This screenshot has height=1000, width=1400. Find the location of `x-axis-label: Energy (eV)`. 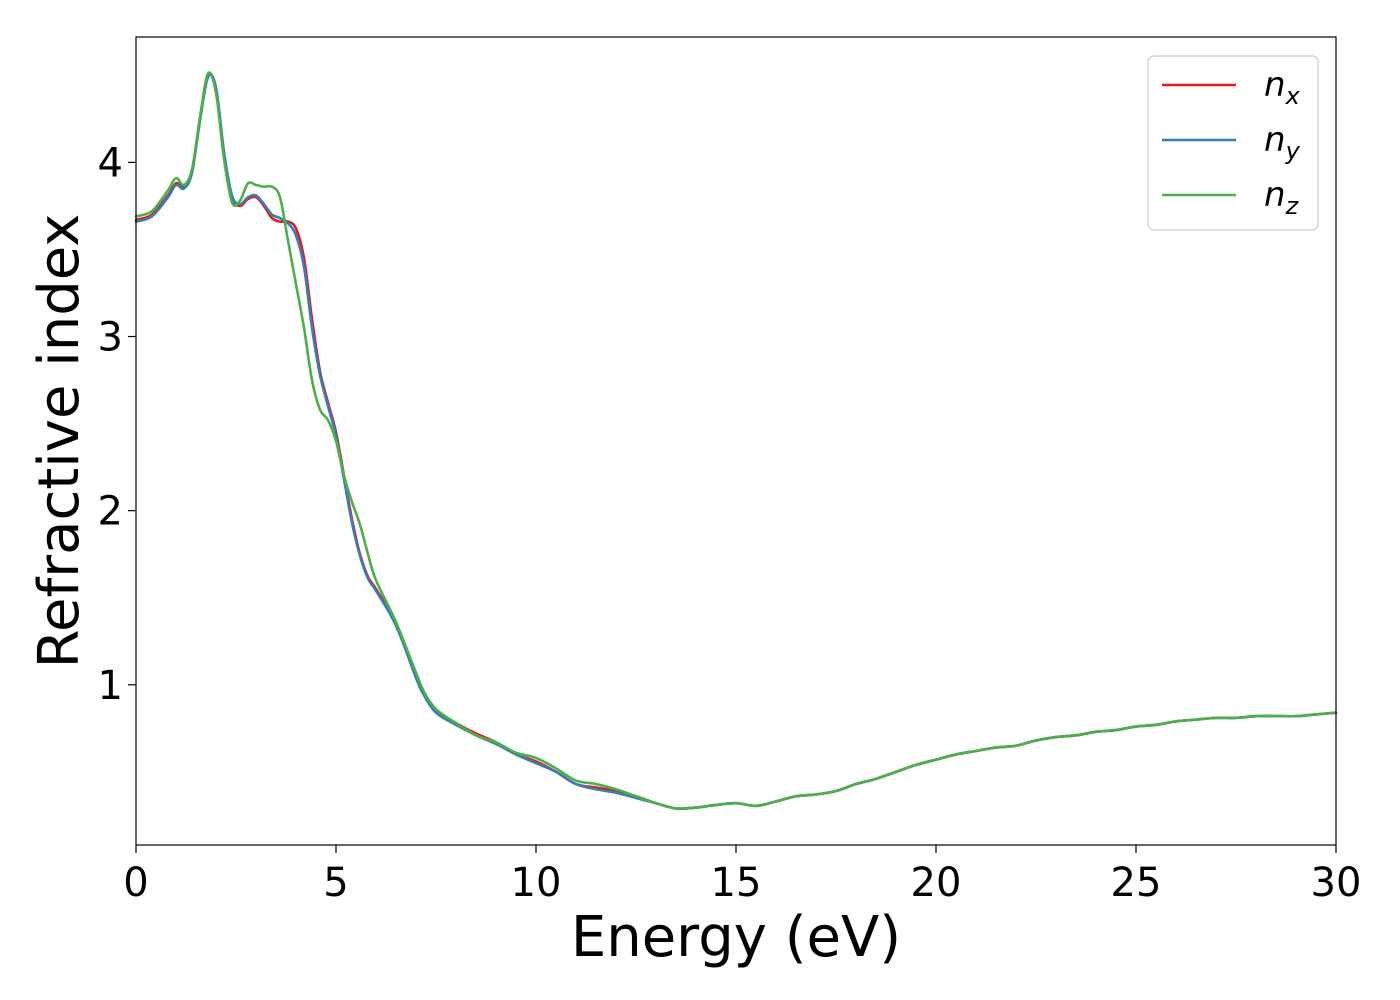

x-axis-label: Energy (eV) is located at coordinates (736, 937).